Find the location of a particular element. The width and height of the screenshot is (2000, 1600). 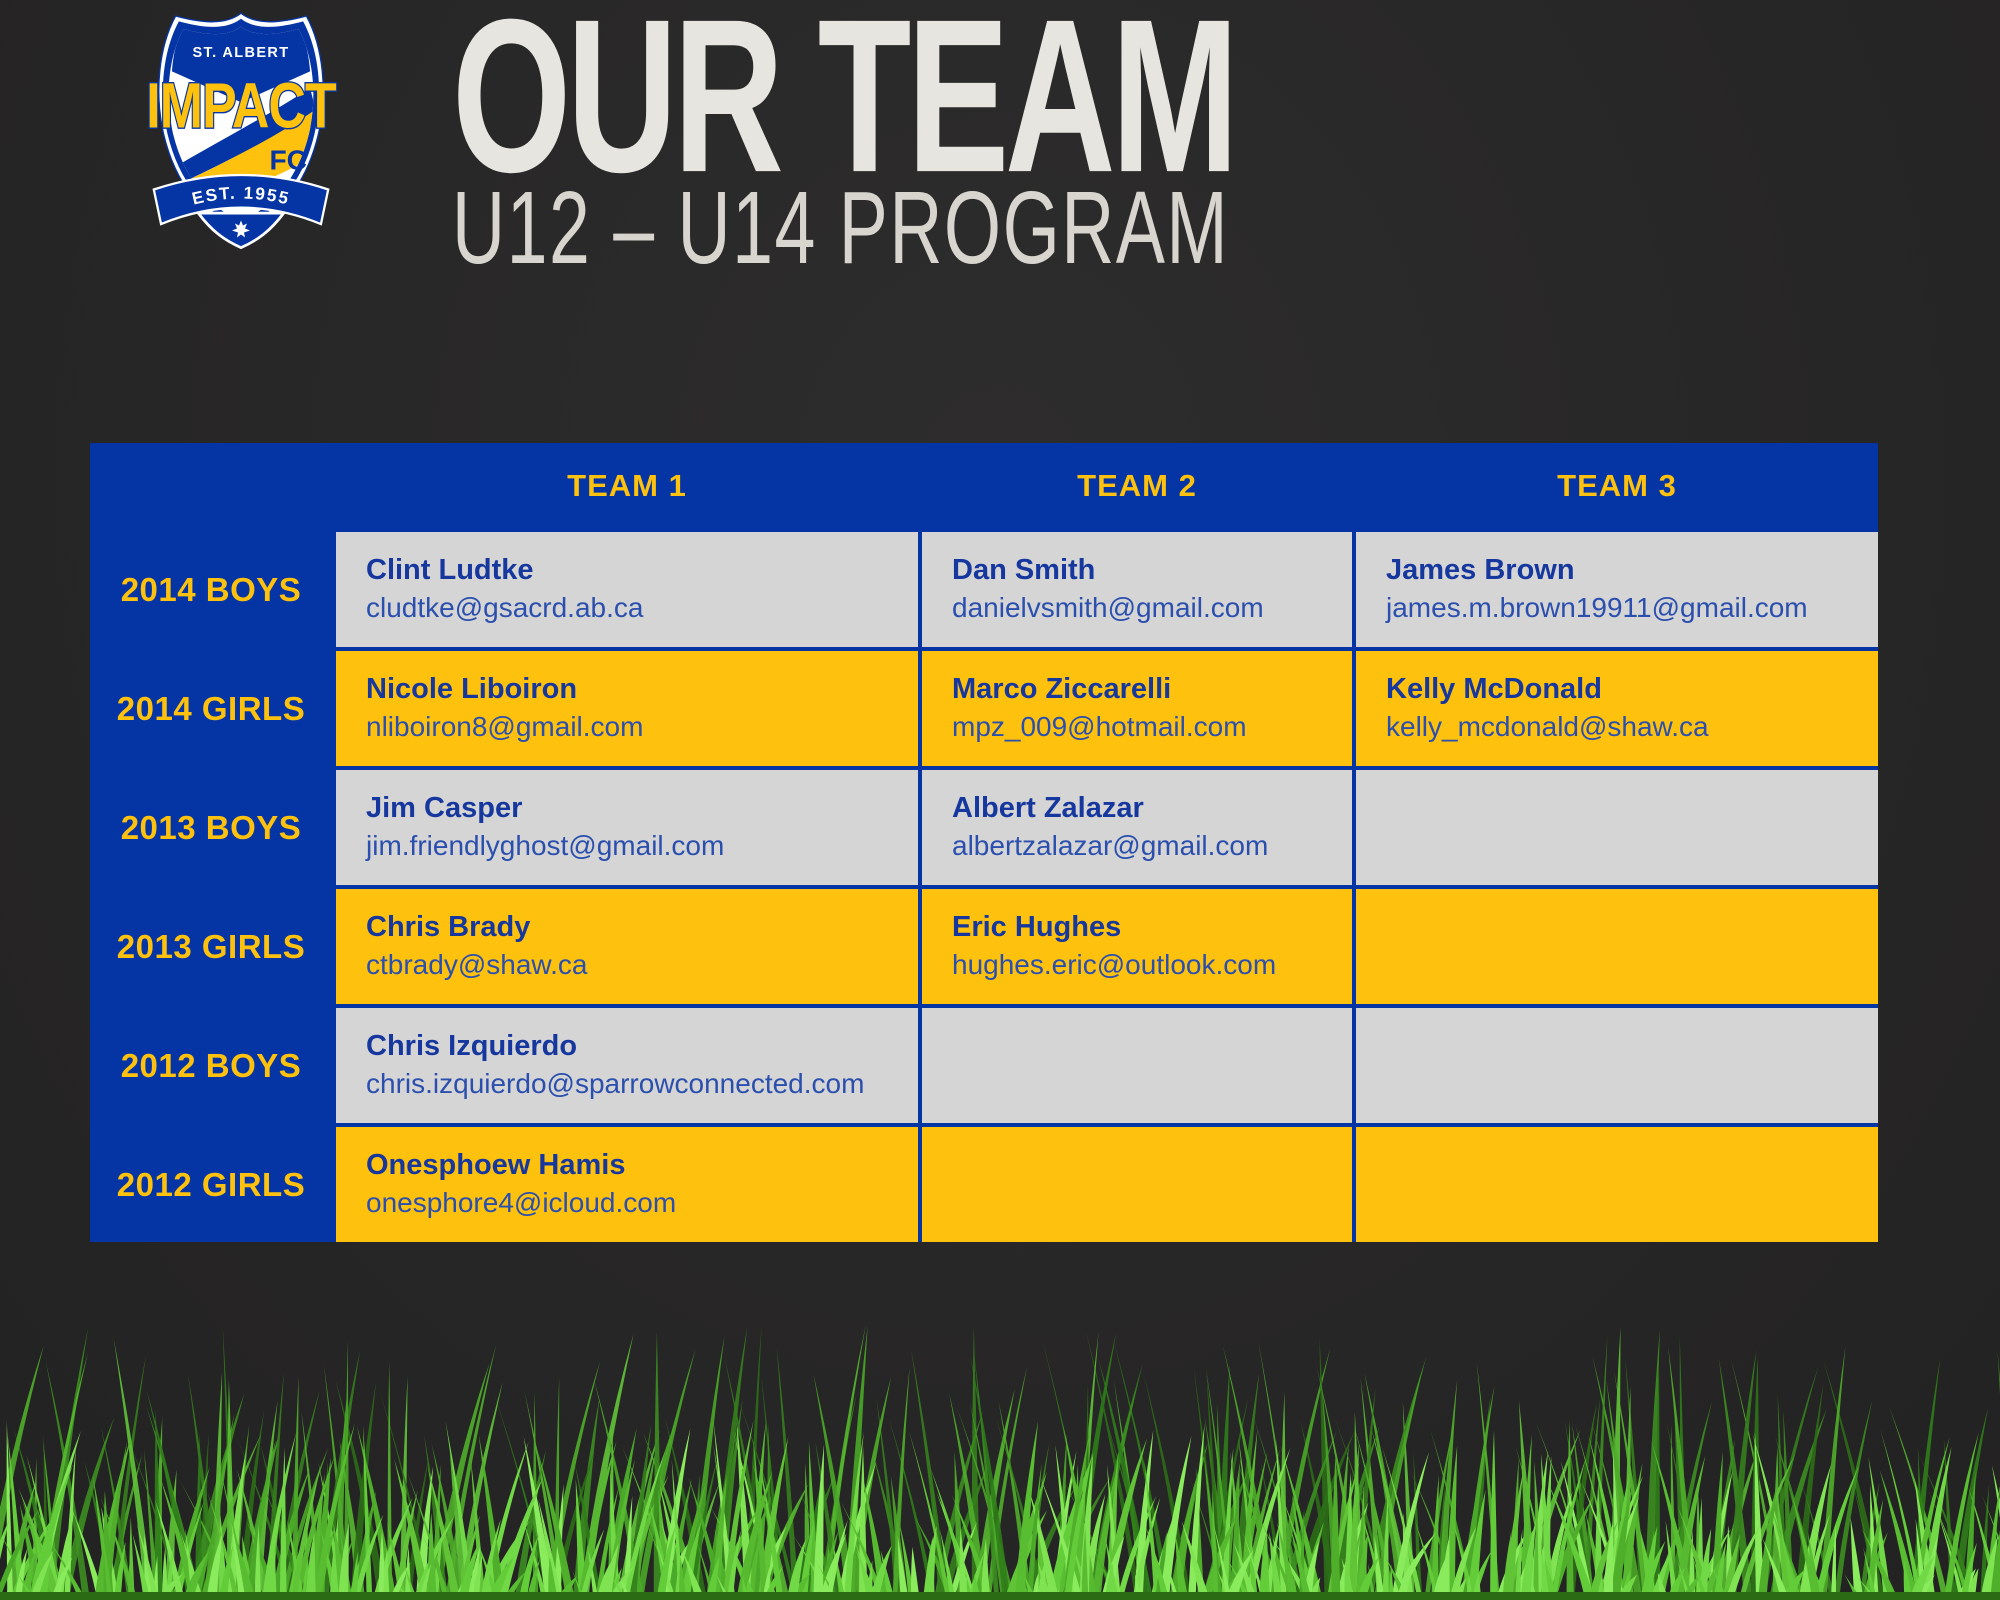

column-header-team1: TEAM 1 is located at coordinates (627, 485).